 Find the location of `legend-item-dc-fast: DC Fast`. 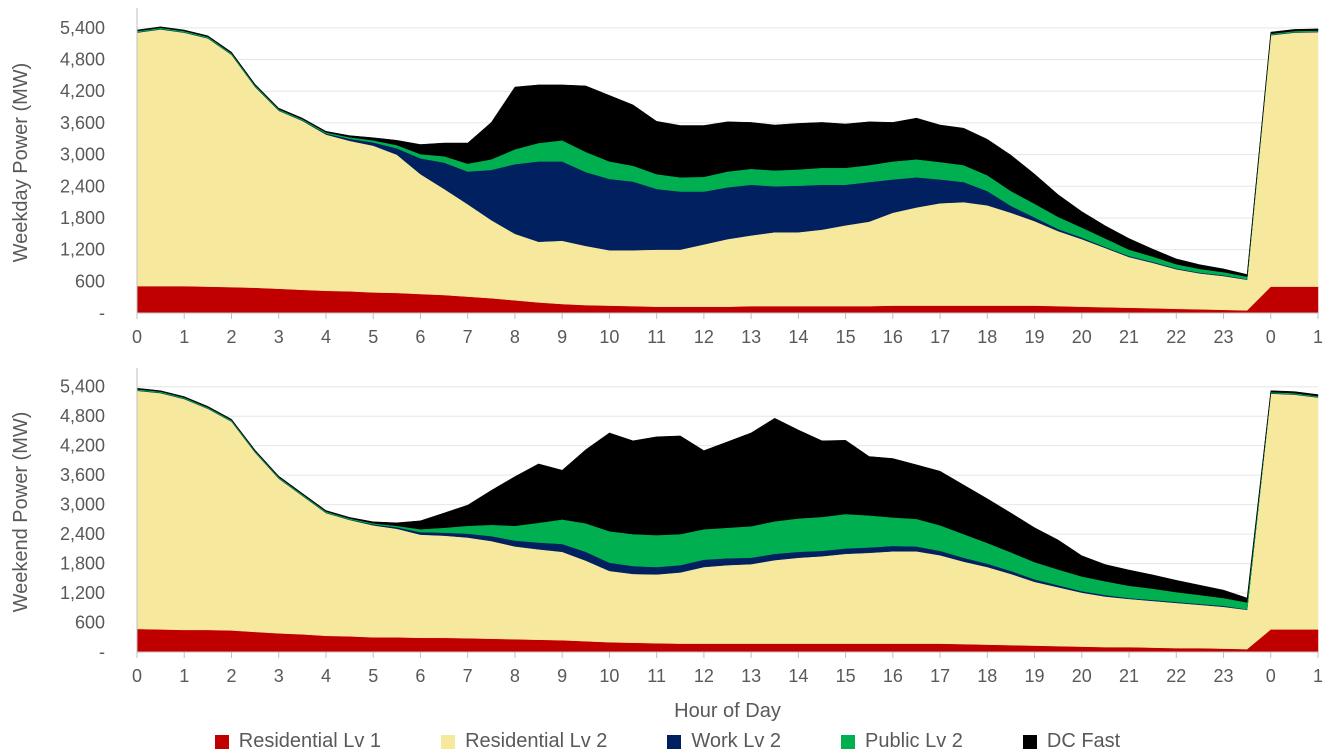

legend-item-dc-fast: DC Fast is located at coordinates (1071, 741).